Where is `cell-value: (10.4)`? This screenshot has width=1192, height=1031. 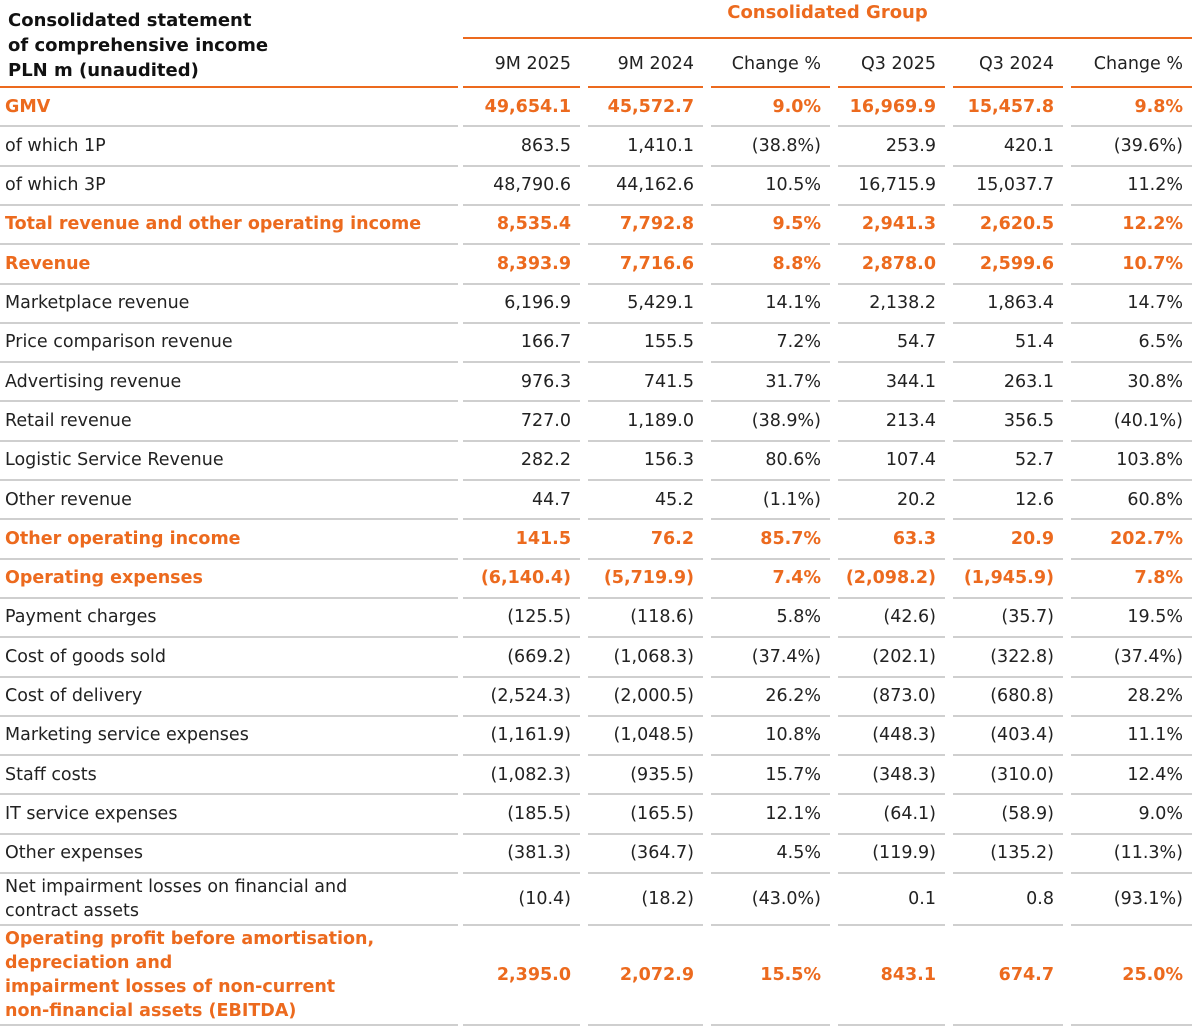
cell-value: (10.4) is located at coordinates (544, 898).